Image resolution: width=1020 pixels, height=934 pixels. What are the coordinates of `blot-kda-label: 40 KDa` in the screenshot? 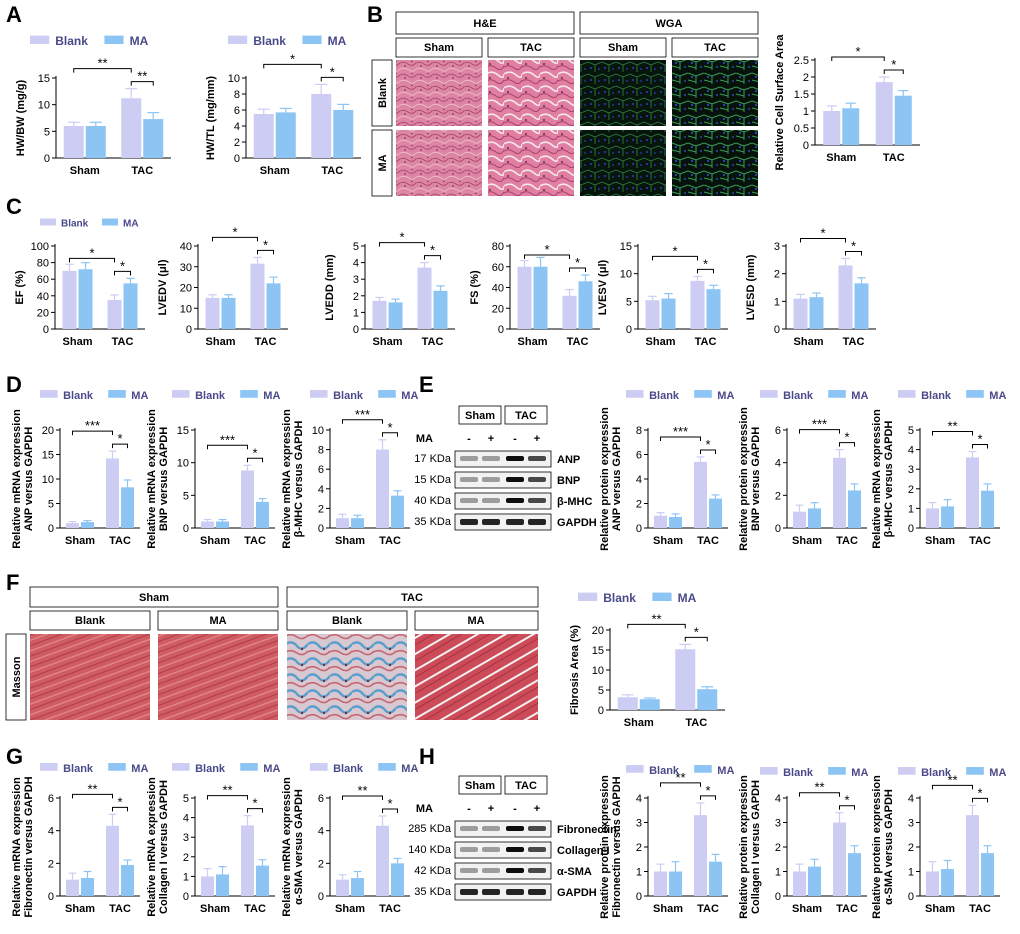 It's located at (433, 501).